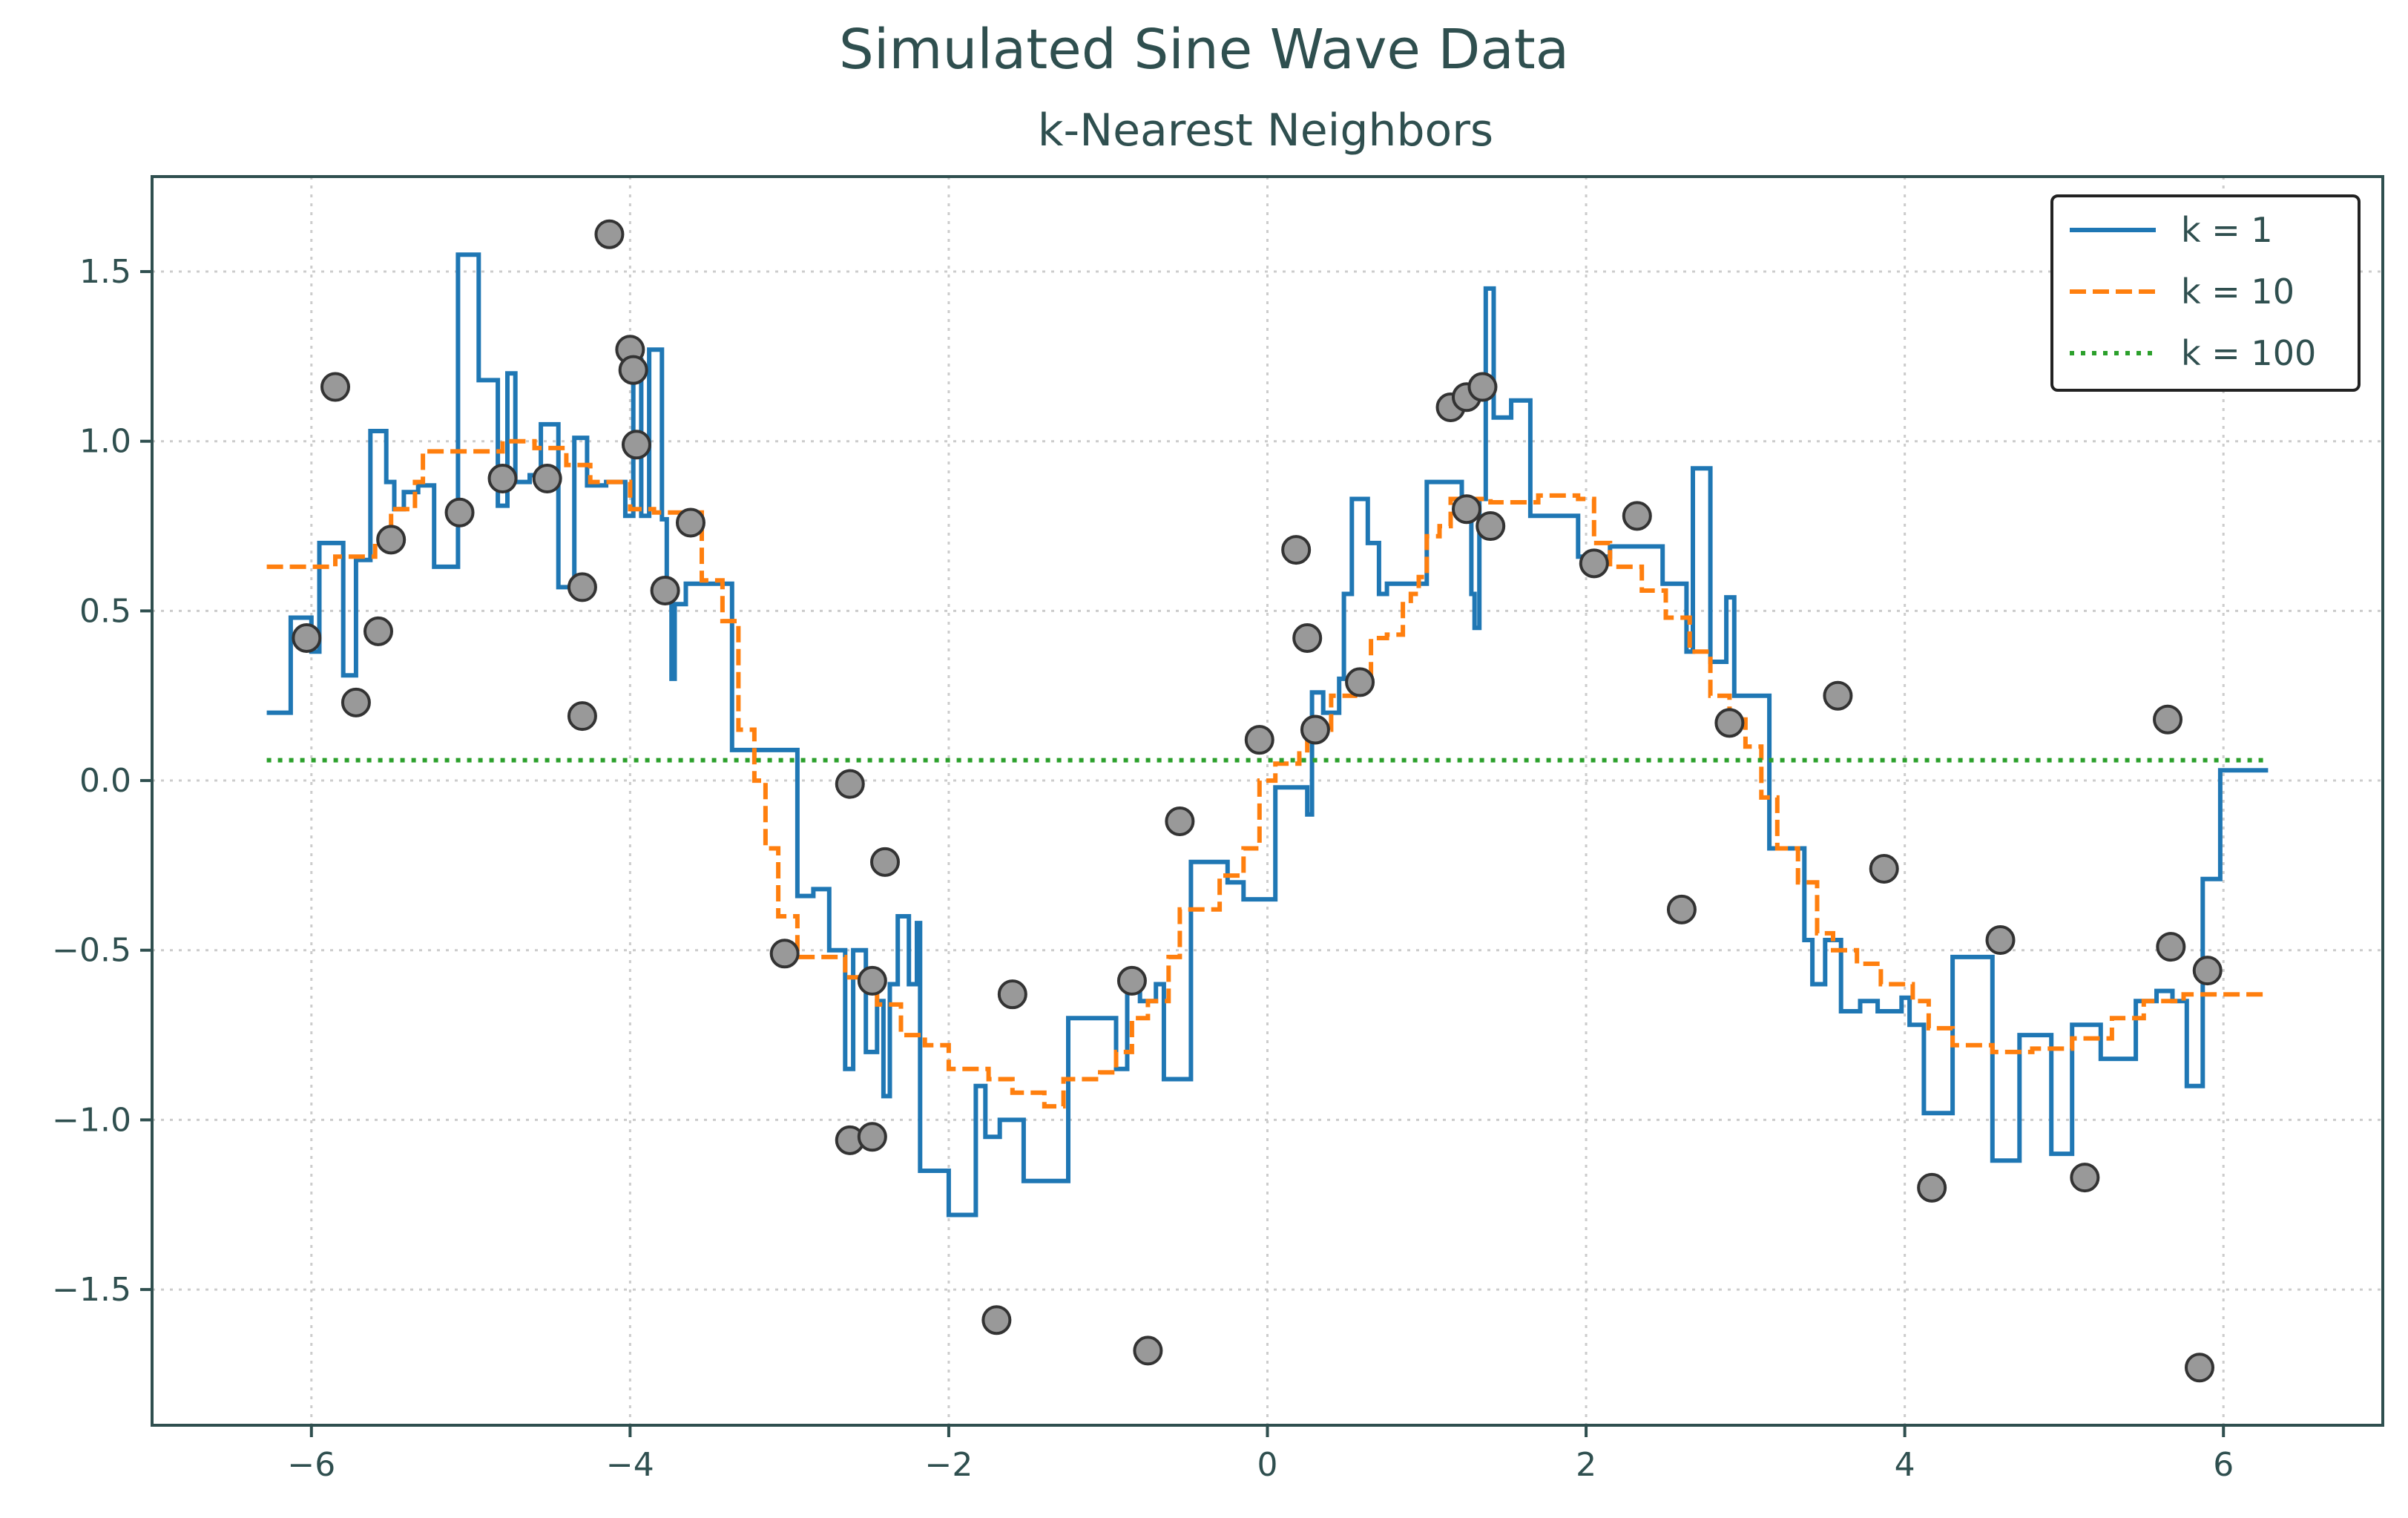 The width and height of the screenshot is (2408, 1518). I want to click on legend-label-k100: k = 100, so click(2248, 353).